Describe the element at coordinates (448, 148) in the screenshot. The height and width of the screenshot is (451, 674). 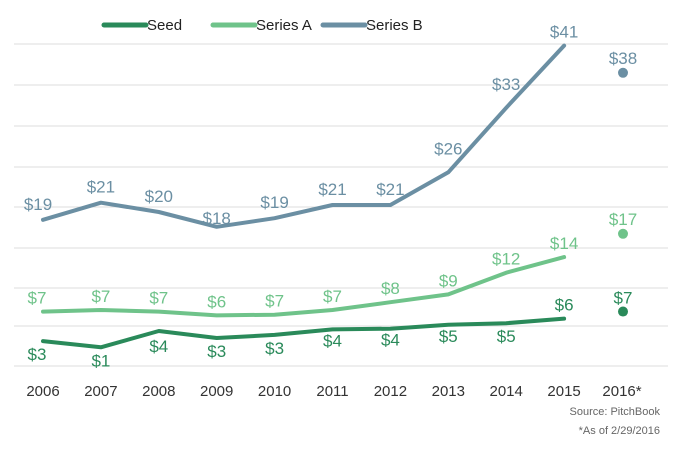
I see `series-b-data-label: $26` at that location.